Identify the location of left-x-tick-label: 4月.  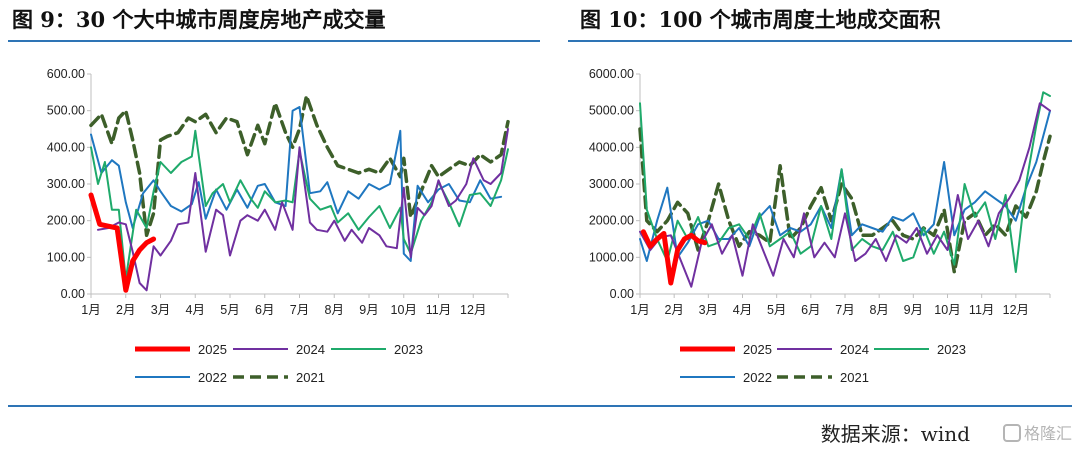
(195, 310).